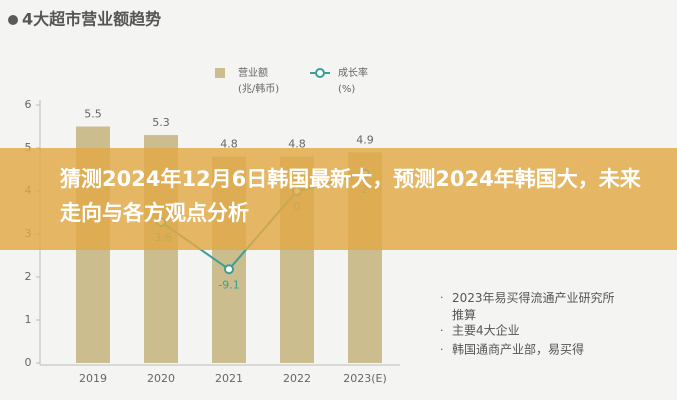  What do you see at coordinates (229, 269) in the screenshot?
I see `line-point` at bounding box center [229, 269].